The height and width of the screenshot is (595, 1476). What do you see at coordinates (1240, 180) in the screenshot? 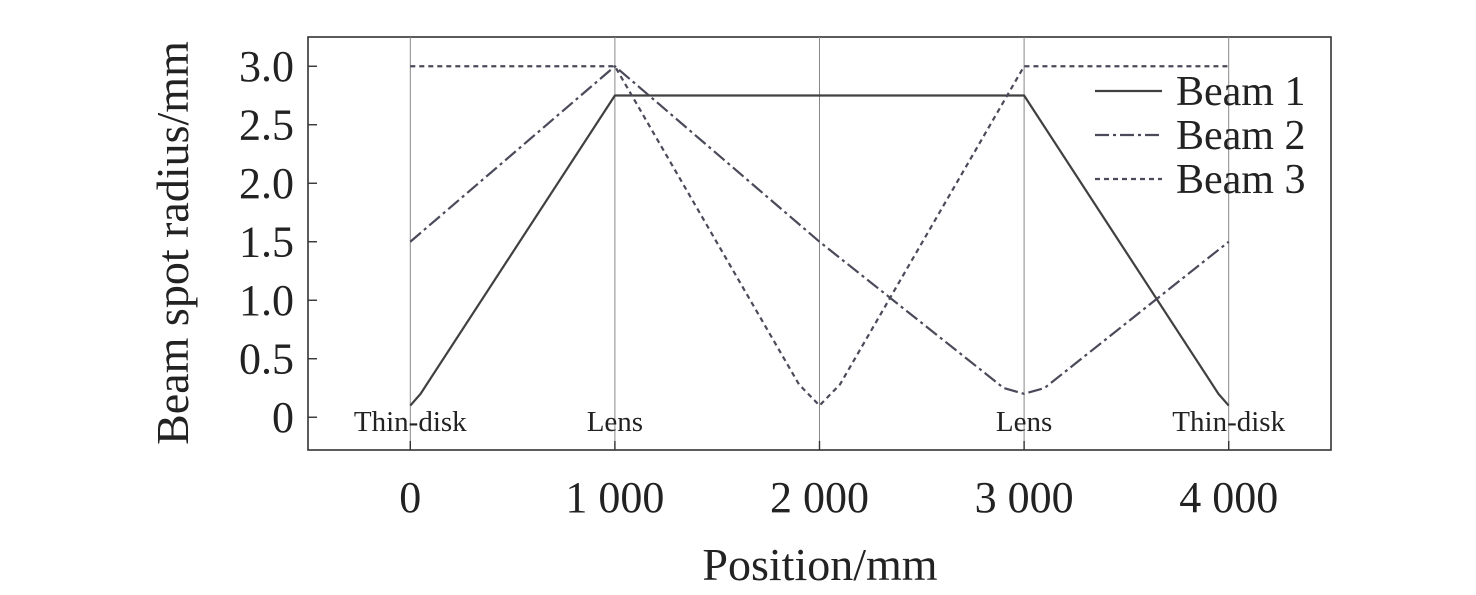
I see `legend-label-3: Beam 3` at bounding box center [1240, 180].